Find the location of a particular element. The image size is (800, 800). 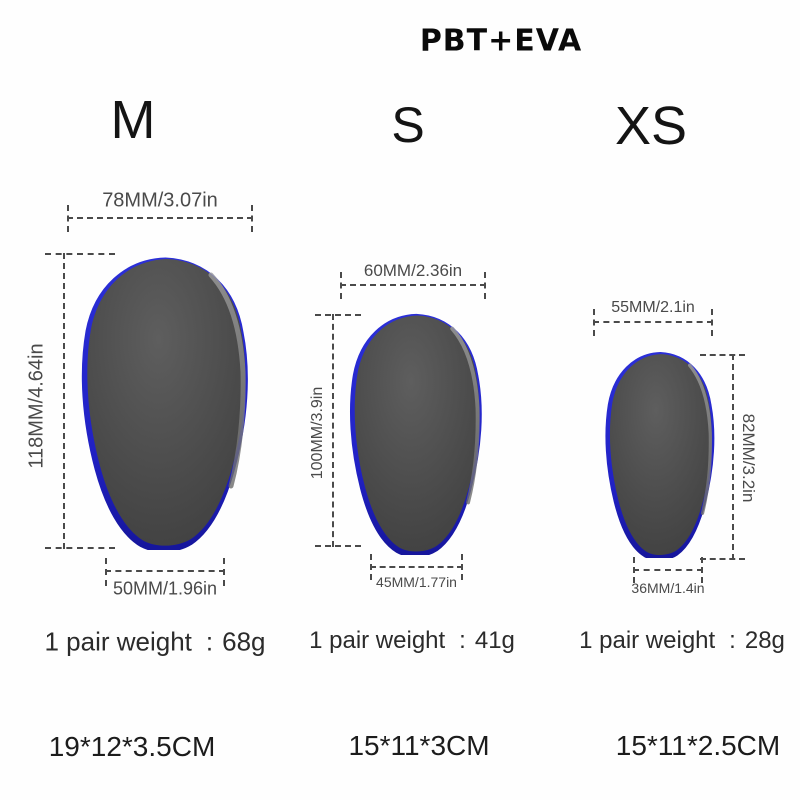

shin-pad-image-m is located at coordinates (164, 403).